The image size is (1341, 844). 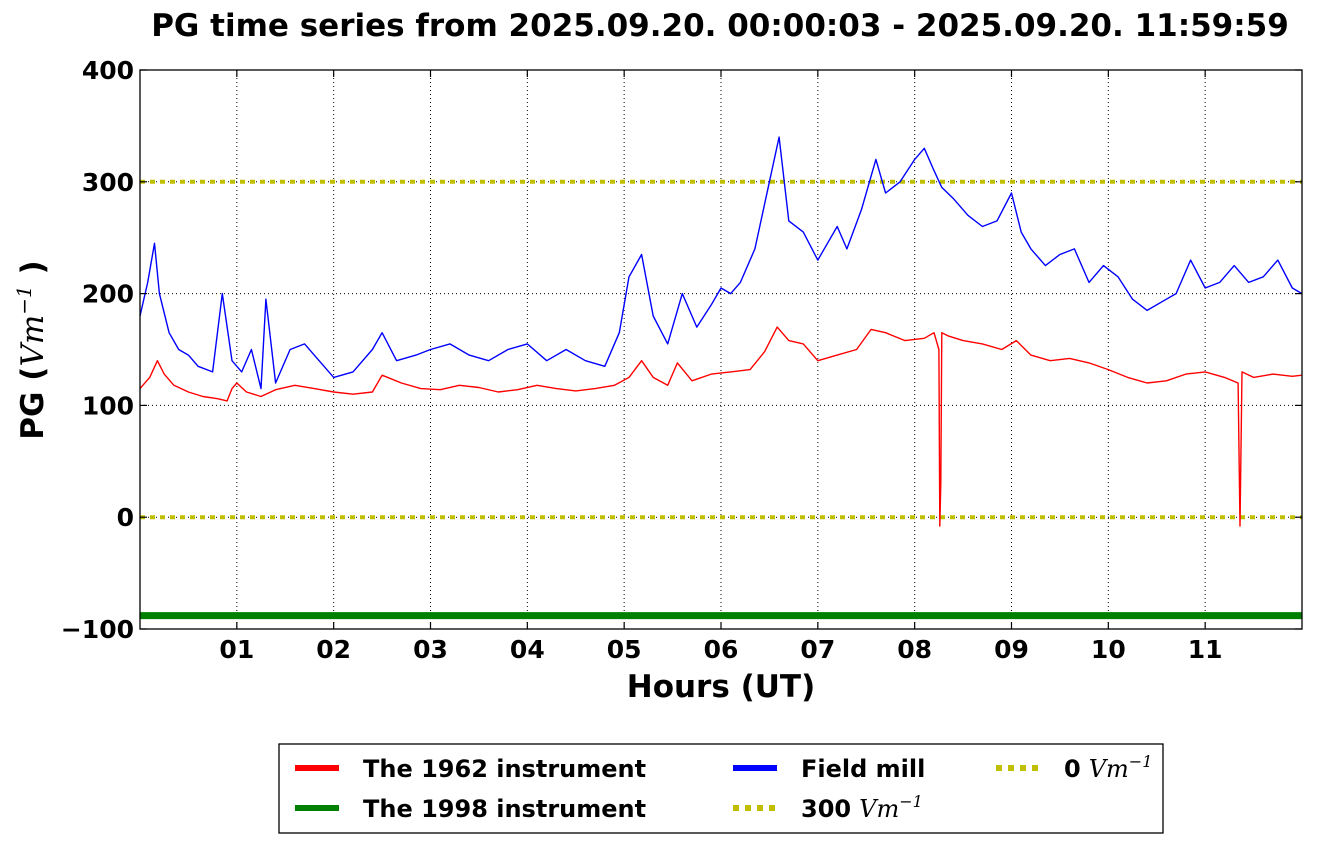 I want to click on x-axis-label: Hours (UT), so click(x=721, y=687).